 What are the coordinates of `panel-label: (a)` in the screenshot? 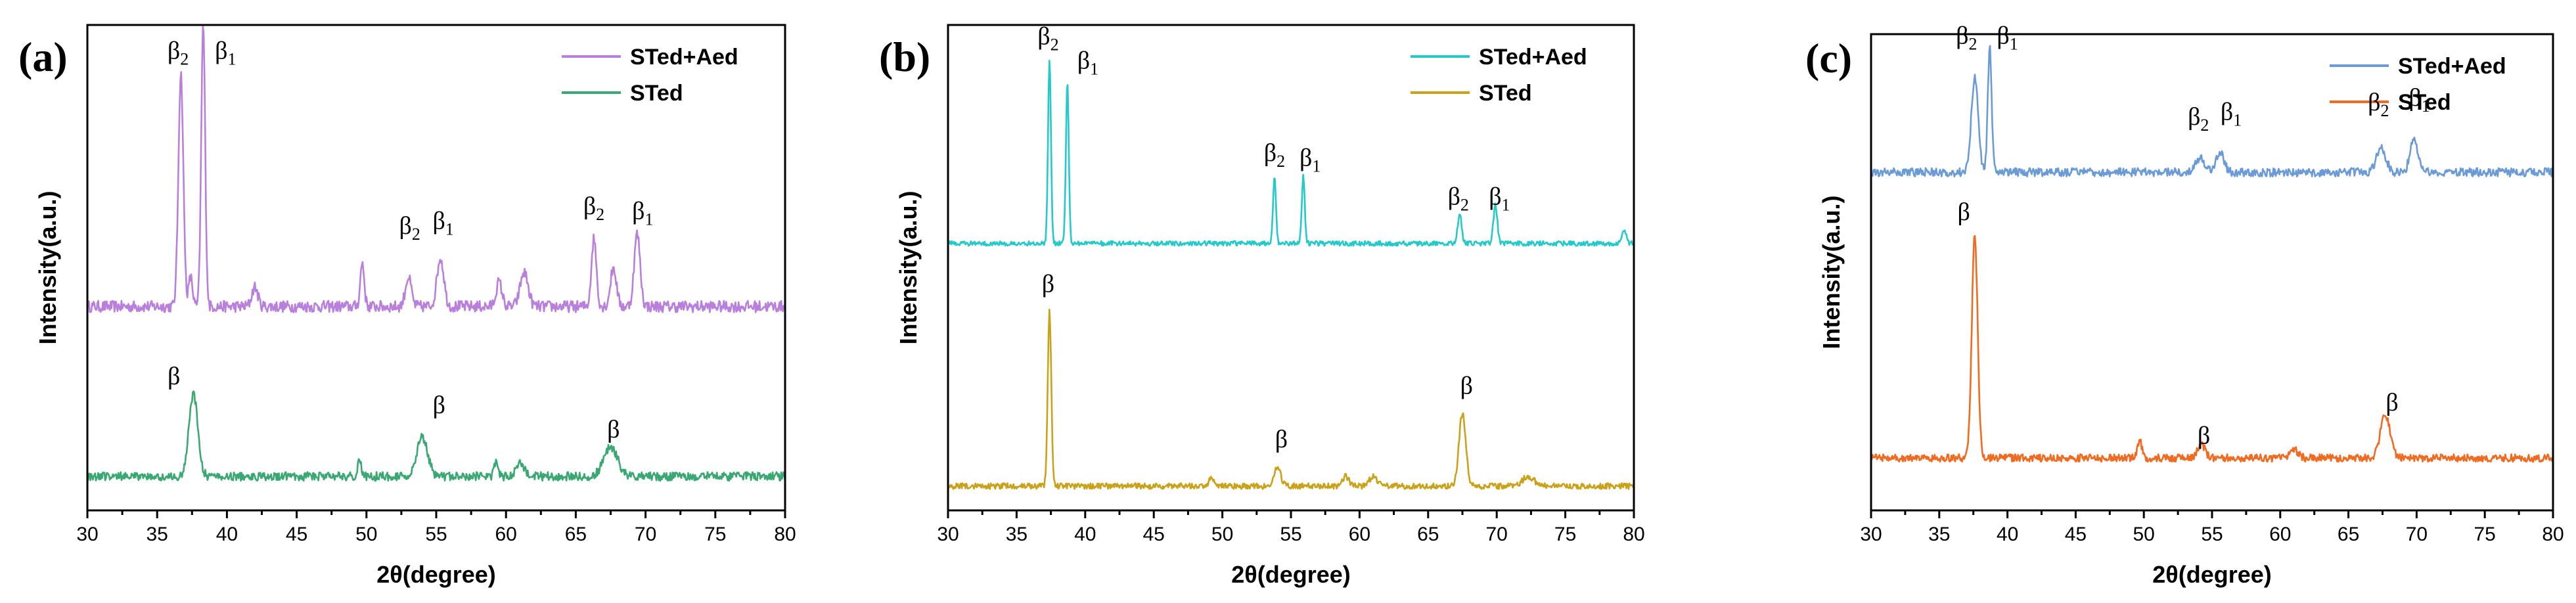 It's located at (43, 57).